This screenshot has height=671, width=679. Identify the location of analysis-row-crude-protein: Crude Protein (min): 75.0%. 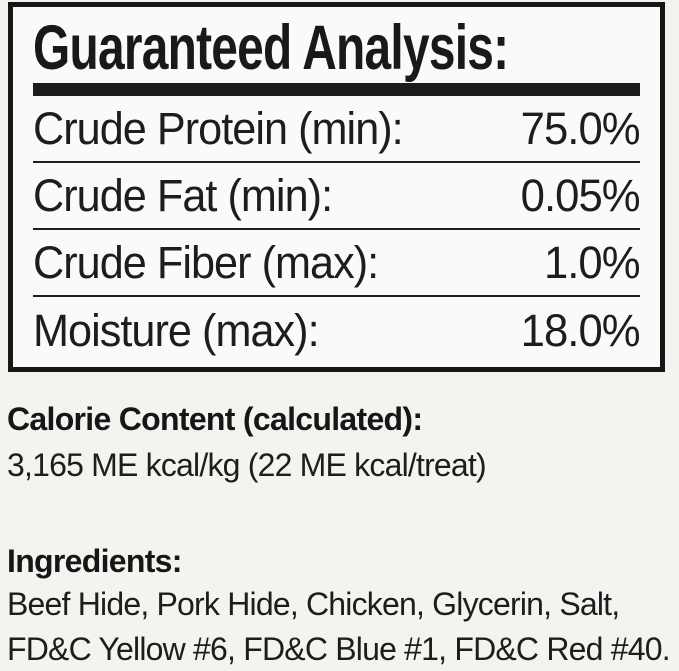
(337, 129).